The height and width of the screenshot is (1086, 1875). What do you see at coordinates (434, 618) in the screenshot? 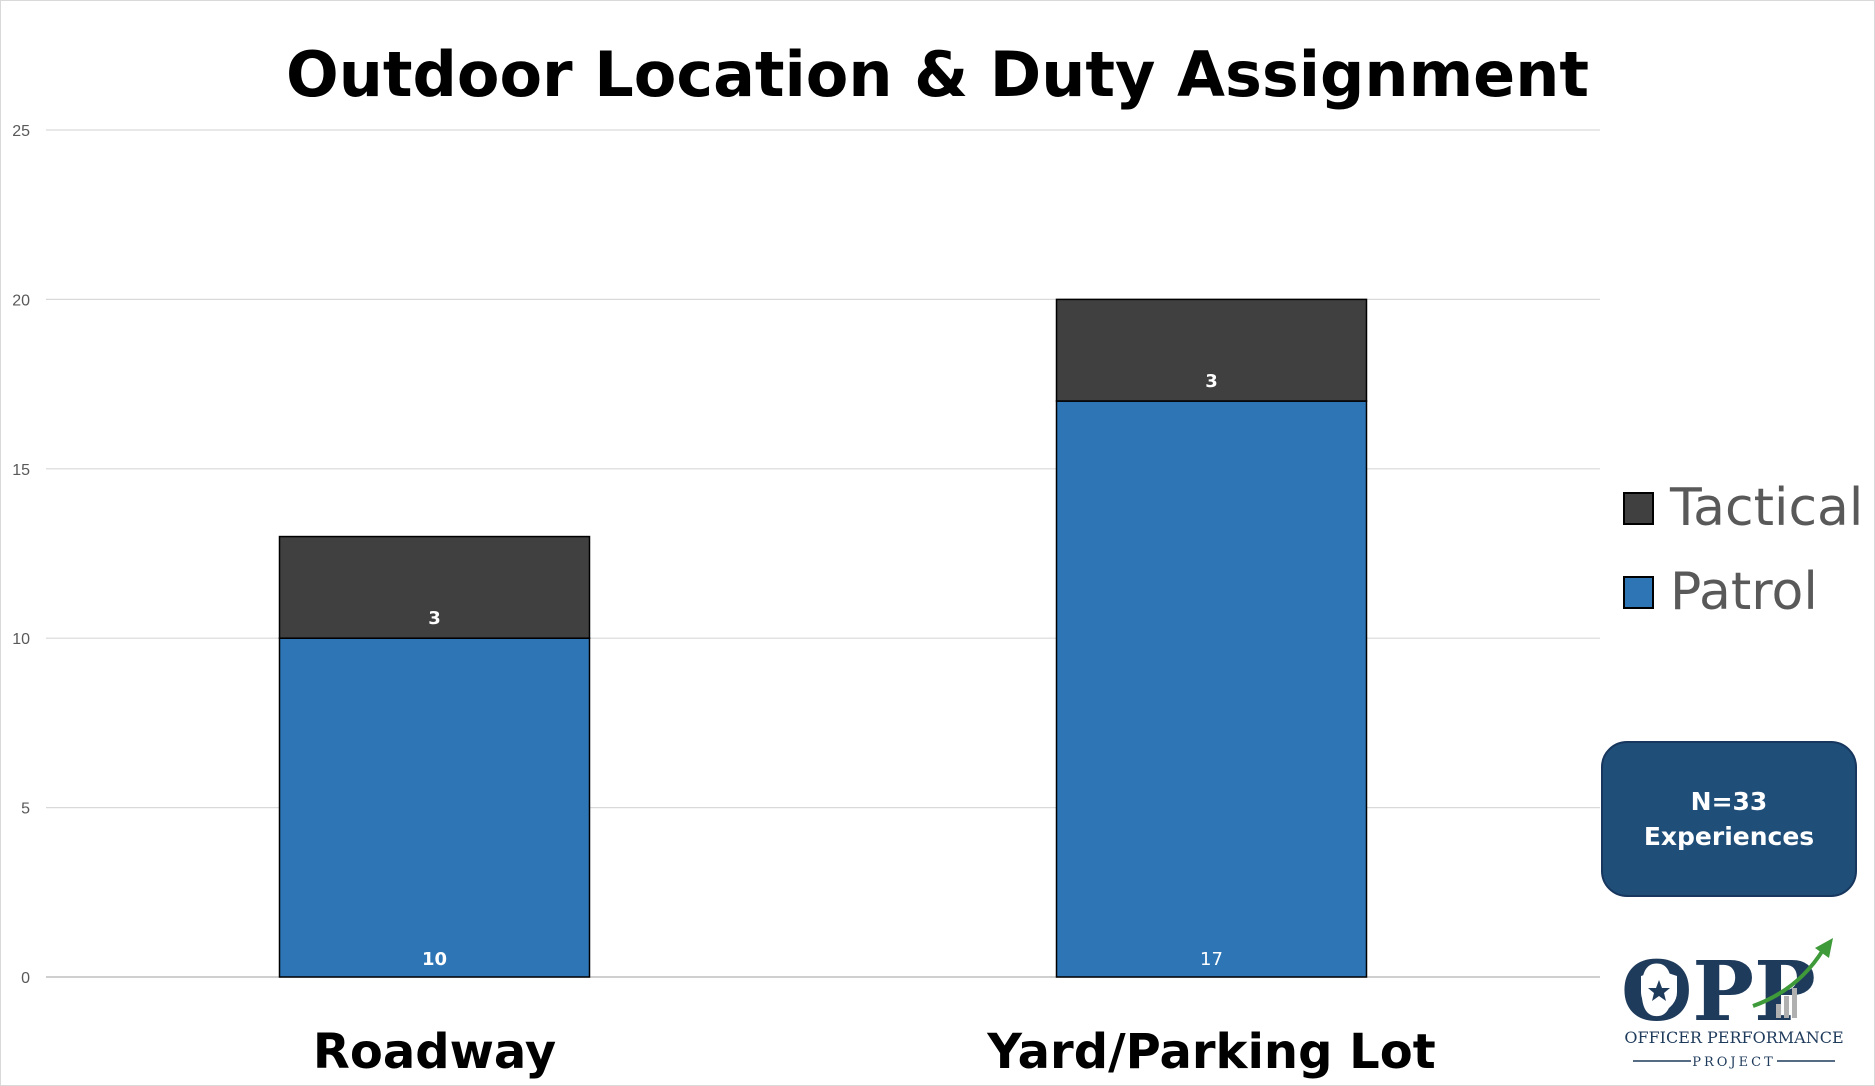
I see `data-label-tactical-1: 3` at bounding box center [434, 618].